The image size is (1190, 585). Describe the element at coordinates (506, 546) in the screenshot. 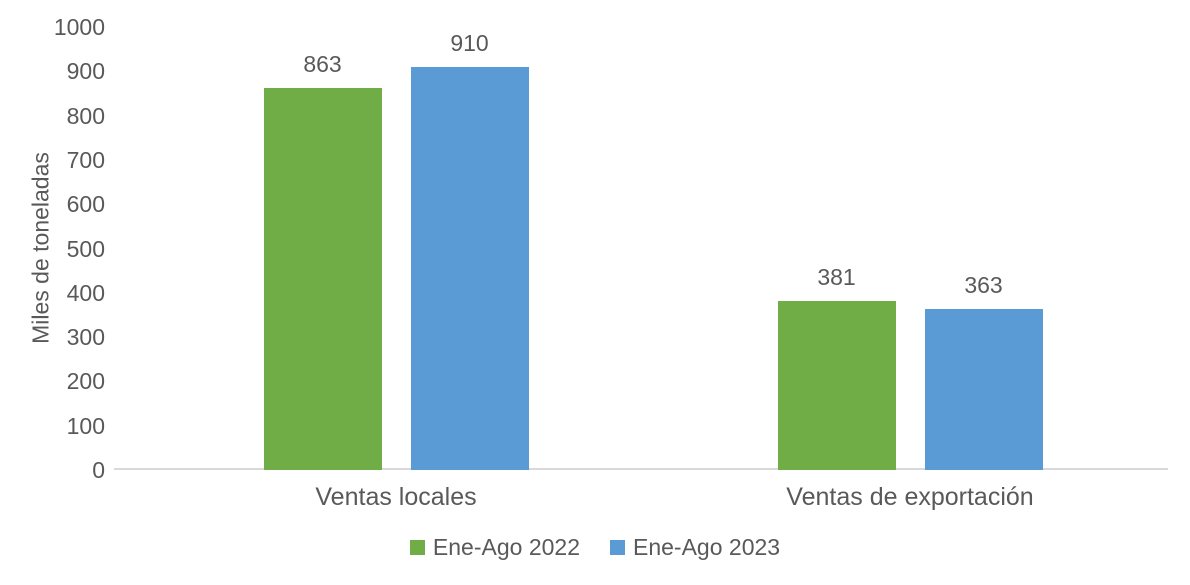

I see `legend-label: Ene-Ago 2022` at that location.